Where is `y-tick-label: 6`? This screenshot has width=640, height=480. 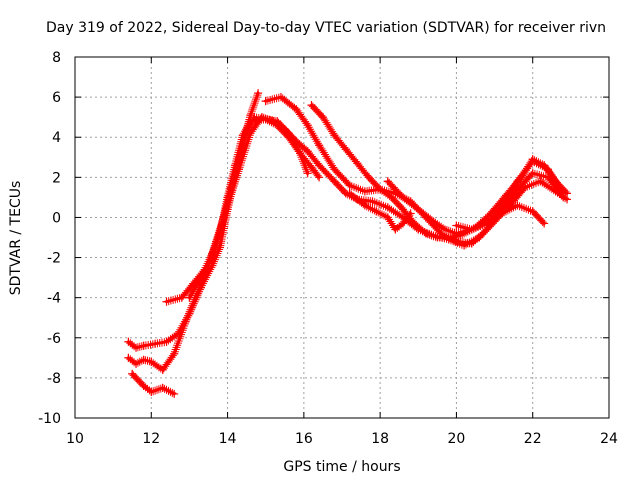 y-tick-label: 6 is located at coordinates (56, 98).